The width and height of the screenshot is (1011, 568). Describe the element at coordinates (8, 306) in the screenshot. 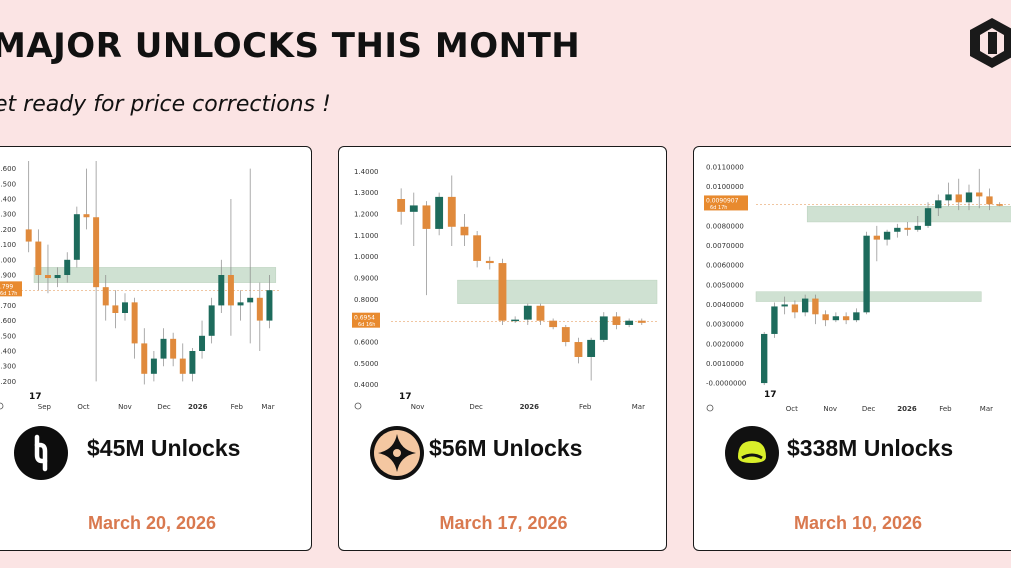

I see `y-tick-label: 1.700` at that location.